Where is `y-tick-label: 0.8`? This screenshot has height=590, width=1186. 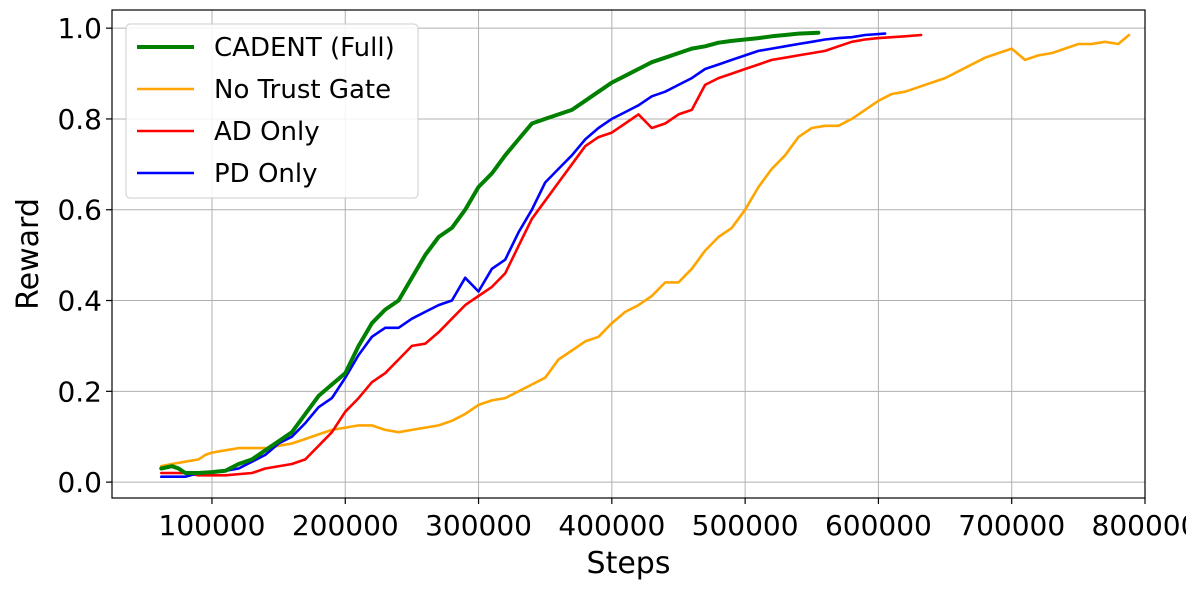 y-tick-label: 0.8 is located at coordinates (79, 119).